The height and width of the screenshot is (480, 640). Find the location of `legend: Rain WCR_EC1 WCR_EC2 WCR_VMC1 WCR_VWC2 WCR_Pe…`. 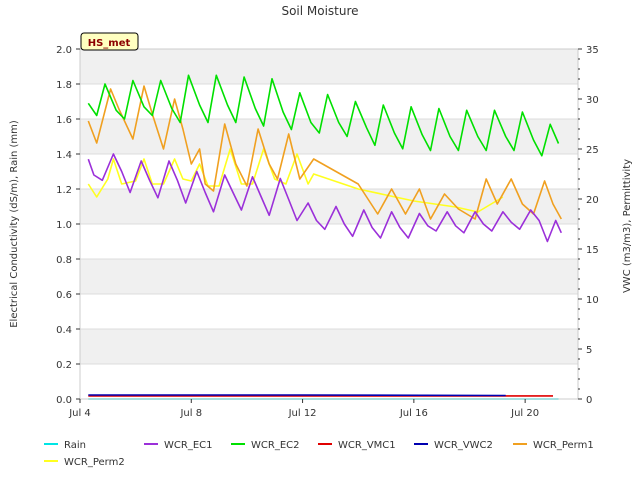

legend: Rain WCR_EC1 WCR_EC2 WCR_VMC1 WCR_VWC2 WCR_Pe… is located at coordinates (319, 454).